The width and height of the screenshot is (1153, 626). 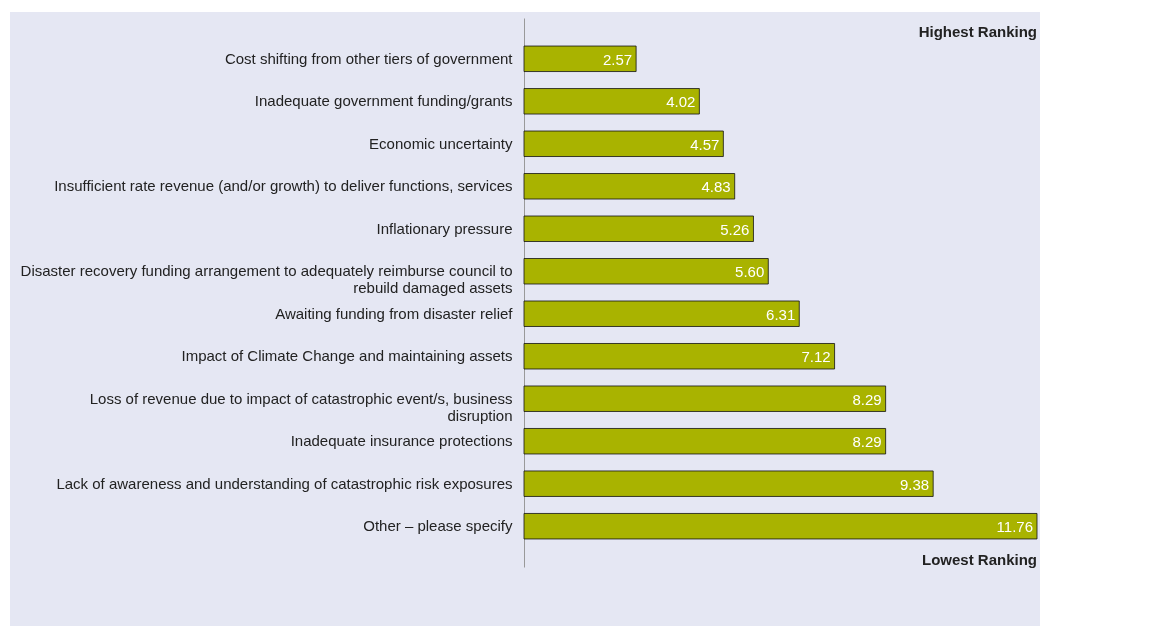 I want to click on annotation: Lowest Ranking, so click(x=979, y=559).